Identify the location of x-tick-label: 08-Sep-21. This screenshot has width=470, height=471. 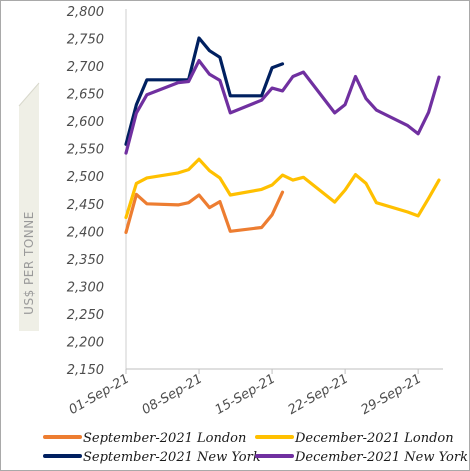
(172, 394).